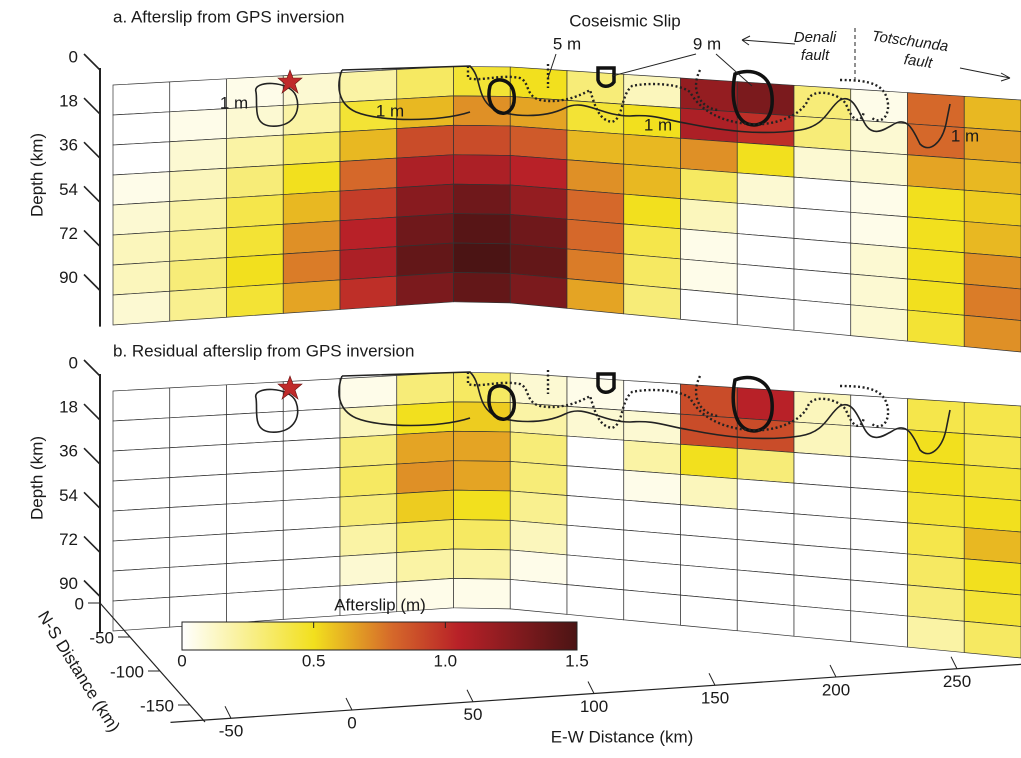  What do you see at coordinates (68, 101) in the screenshot?
I see `y-tick-label: 18` at bounding box center [68, 101].